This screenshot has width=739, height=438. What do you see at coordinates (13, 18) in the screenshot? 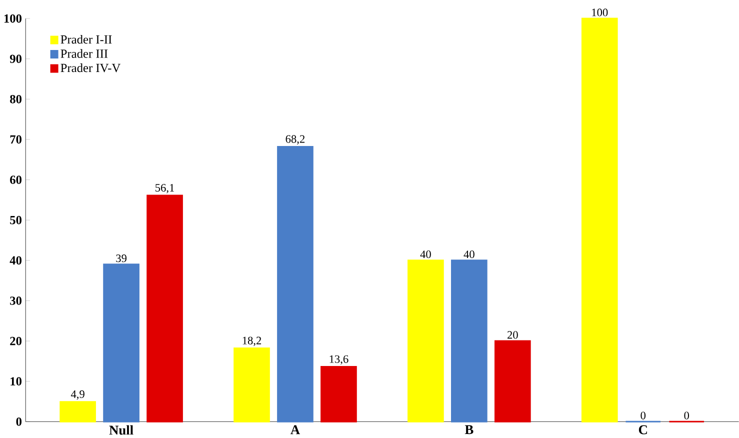
I see `y-tick-label: 100` at bounding box center [13, 18].